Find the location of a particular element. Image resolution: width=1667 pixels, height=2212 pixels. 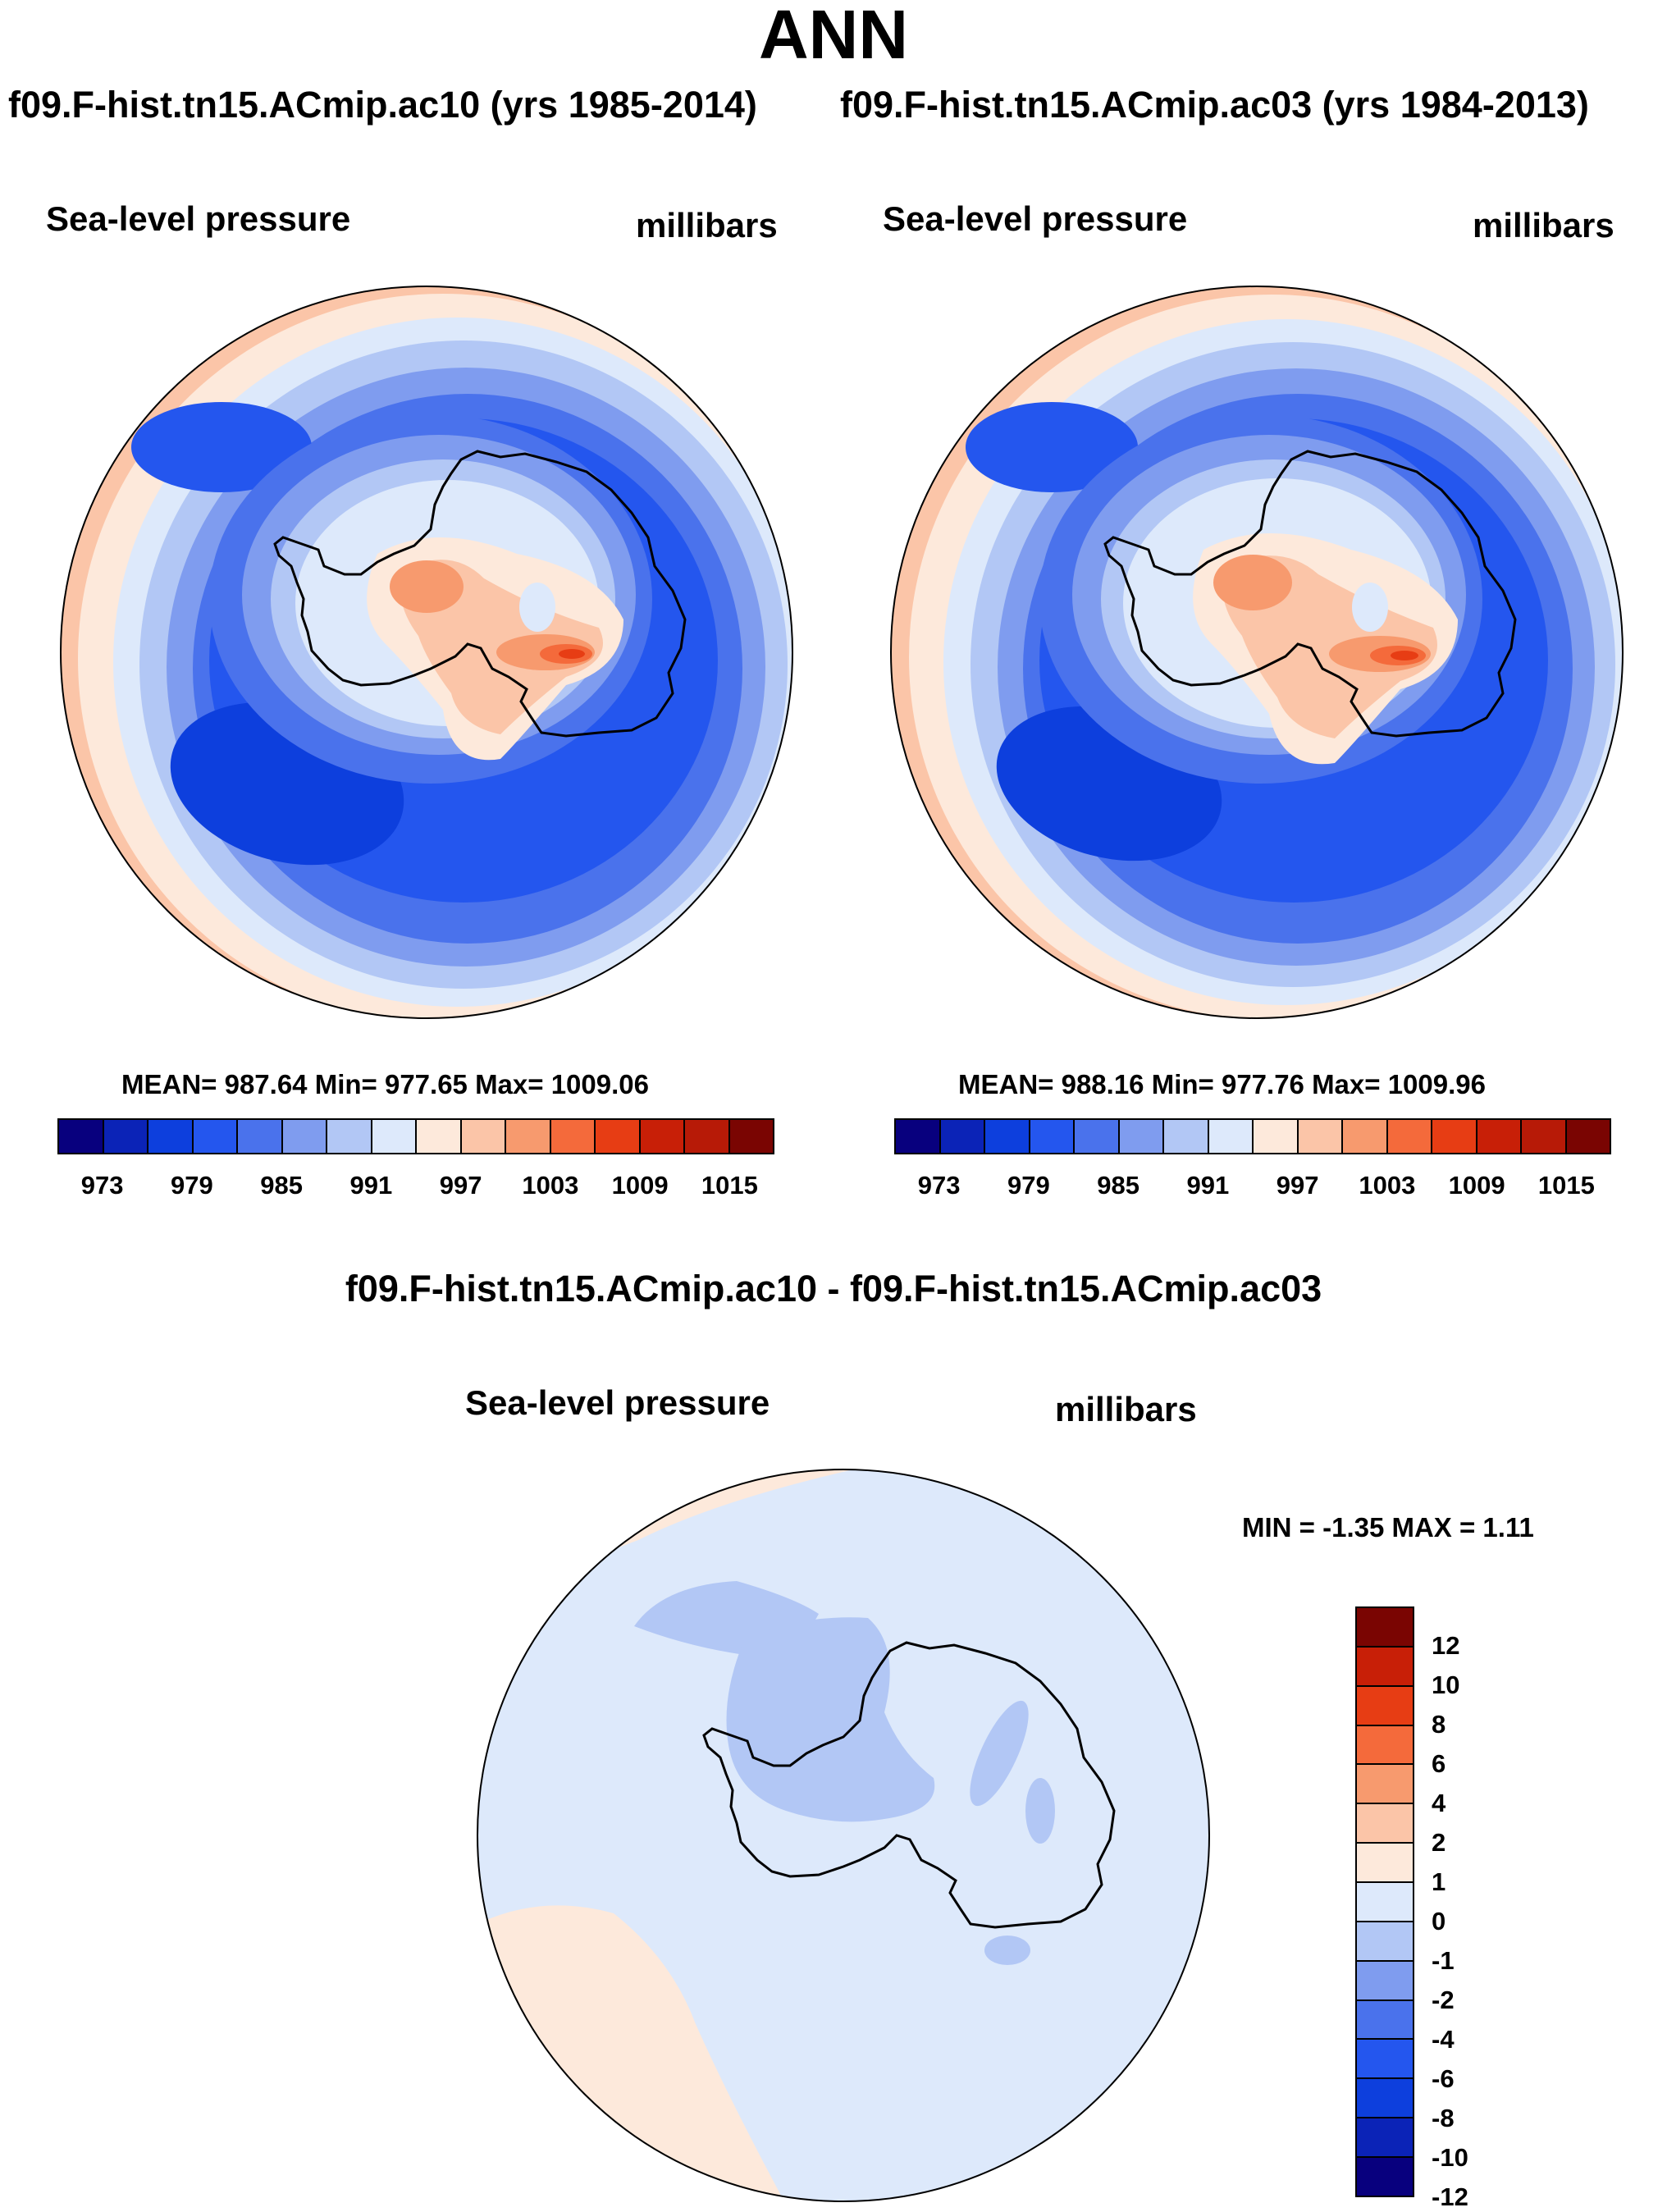

right-colorbar is located at coordinates (1252, 1136).